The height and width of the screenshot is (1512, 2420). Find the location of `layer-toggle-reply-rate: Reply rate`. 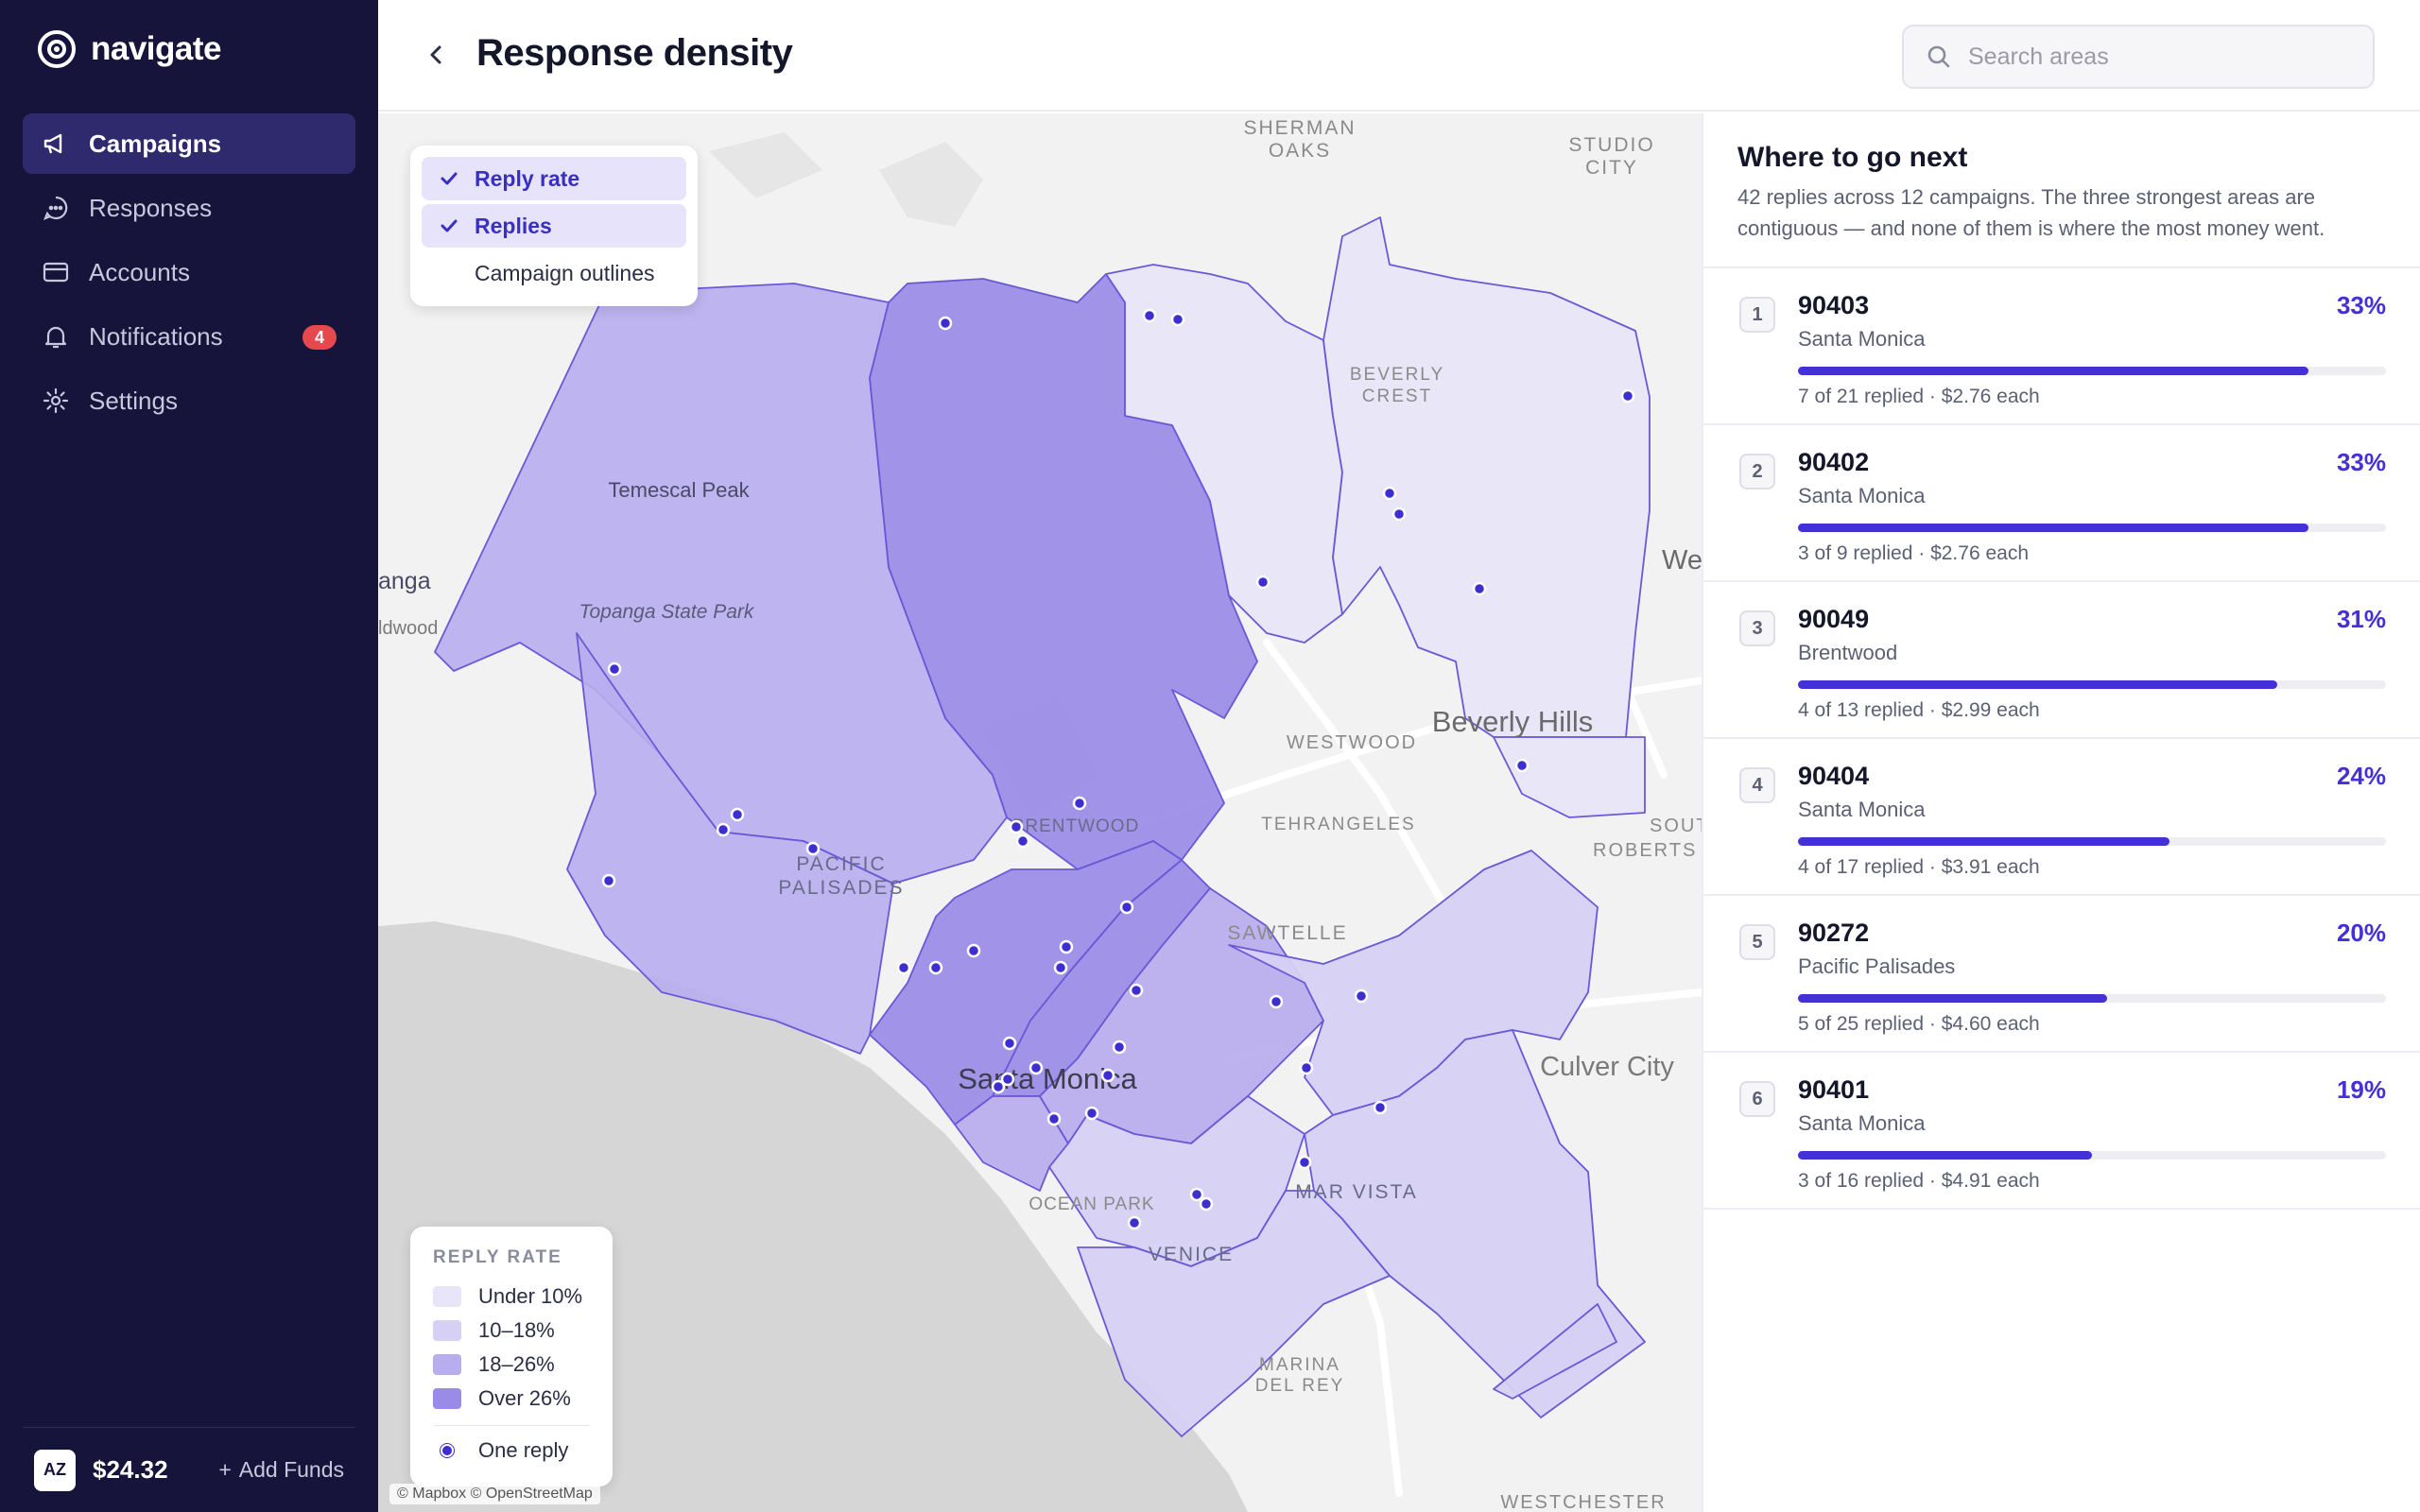

layer-toggle-reply-rate: Reply rate is located at coordinates (554, 178).